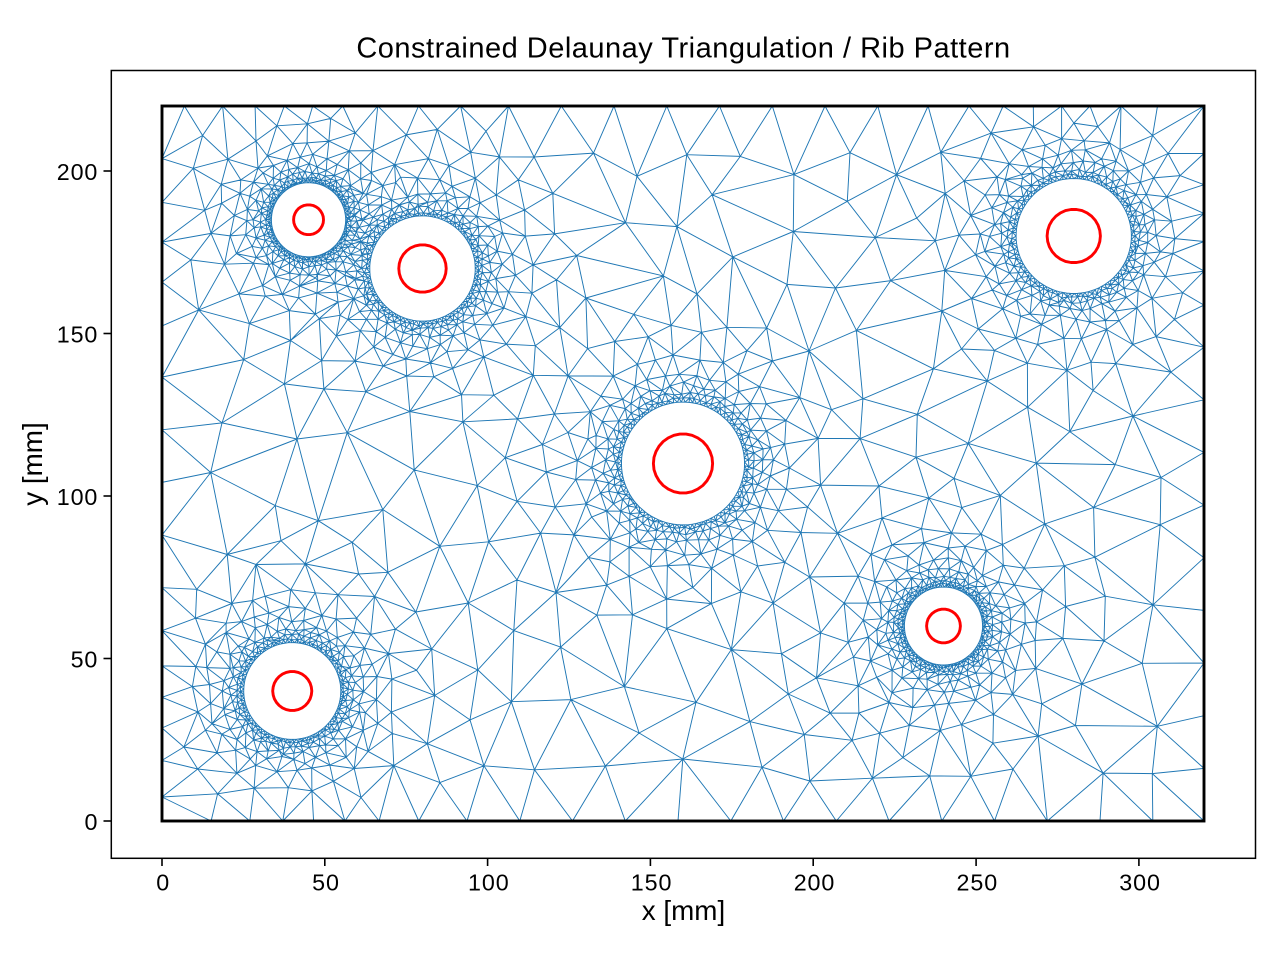 The height and width of the screenshot is (960, 1280). I want to click on svg-text: 250, so click(978, 882).